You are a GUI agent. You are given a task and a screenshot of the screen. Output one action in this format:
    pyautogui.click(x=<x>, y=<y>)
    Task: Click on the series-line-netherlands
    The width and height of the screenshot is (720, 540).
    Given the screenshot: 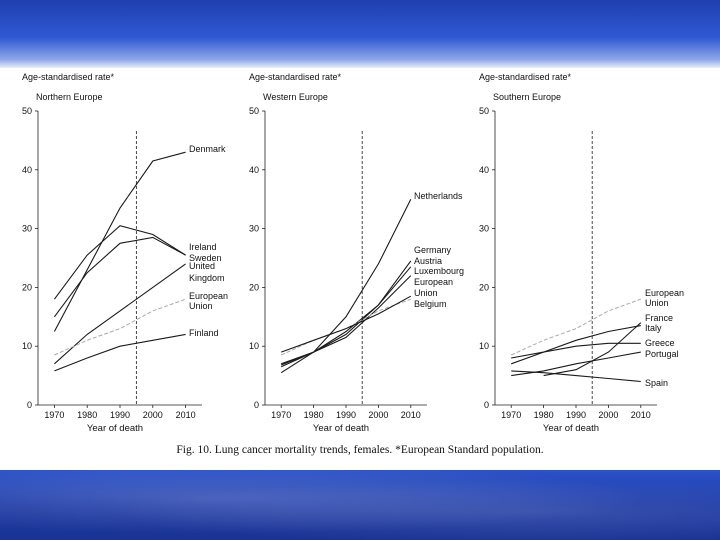 What is the action you would take?
    pyautogui.click(x=346, y=286)
    